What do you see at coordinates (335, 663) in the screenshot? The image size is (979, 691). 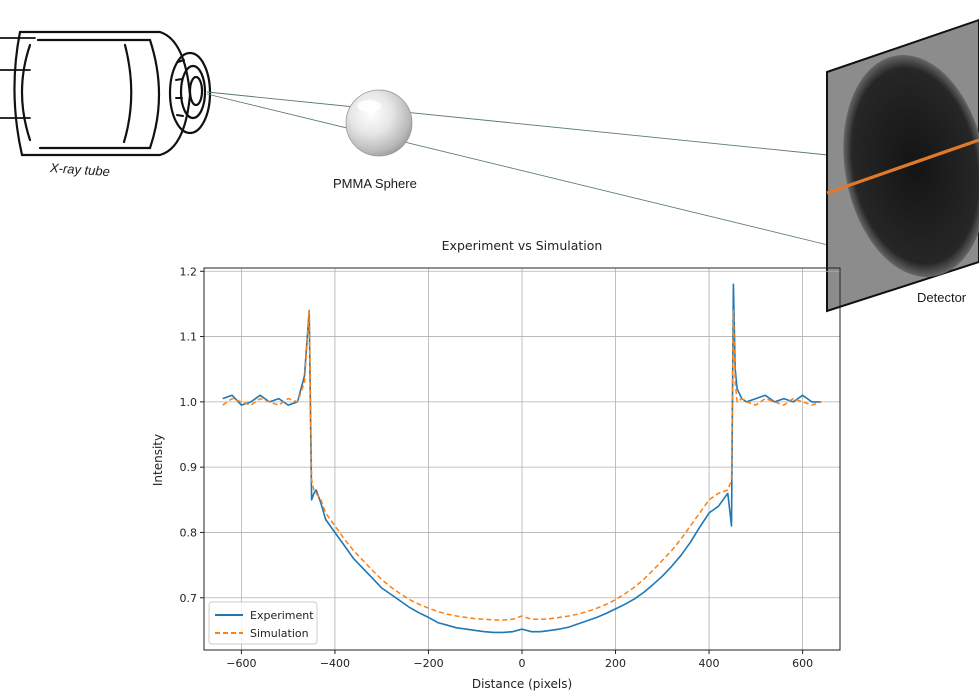 I see `x-tick-label: −400` at bounding box center [335, 663].